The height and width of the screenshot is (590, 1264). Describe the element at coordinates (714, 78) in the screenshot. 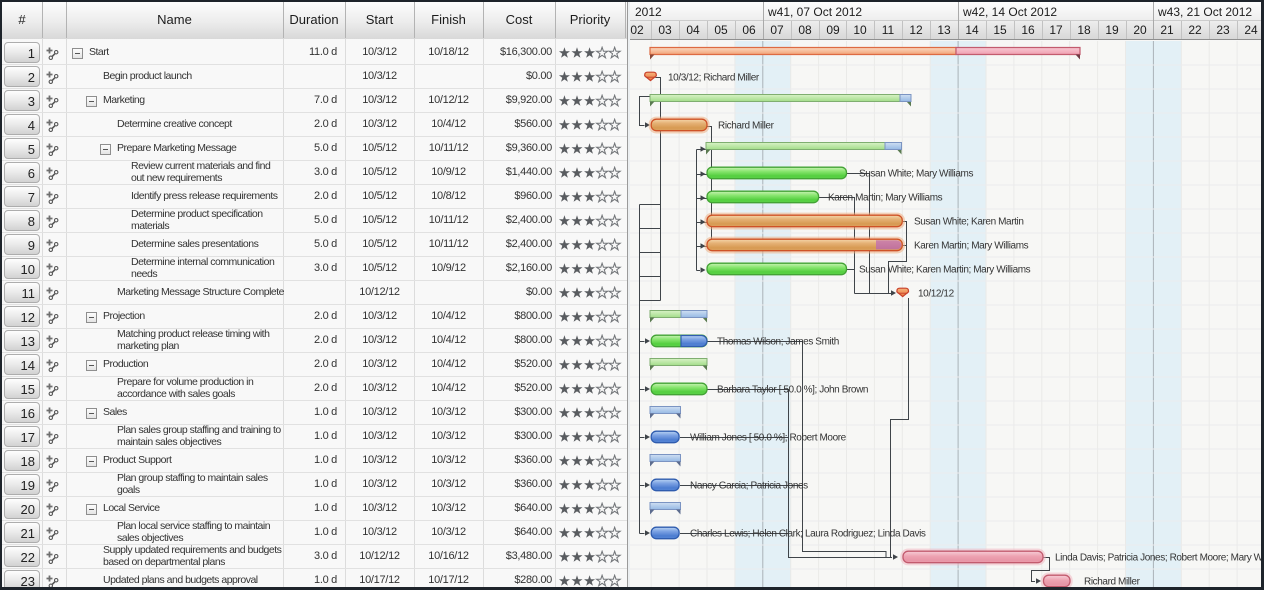

I see `svg-text: 10/3/12; Richard Miller` at that location.